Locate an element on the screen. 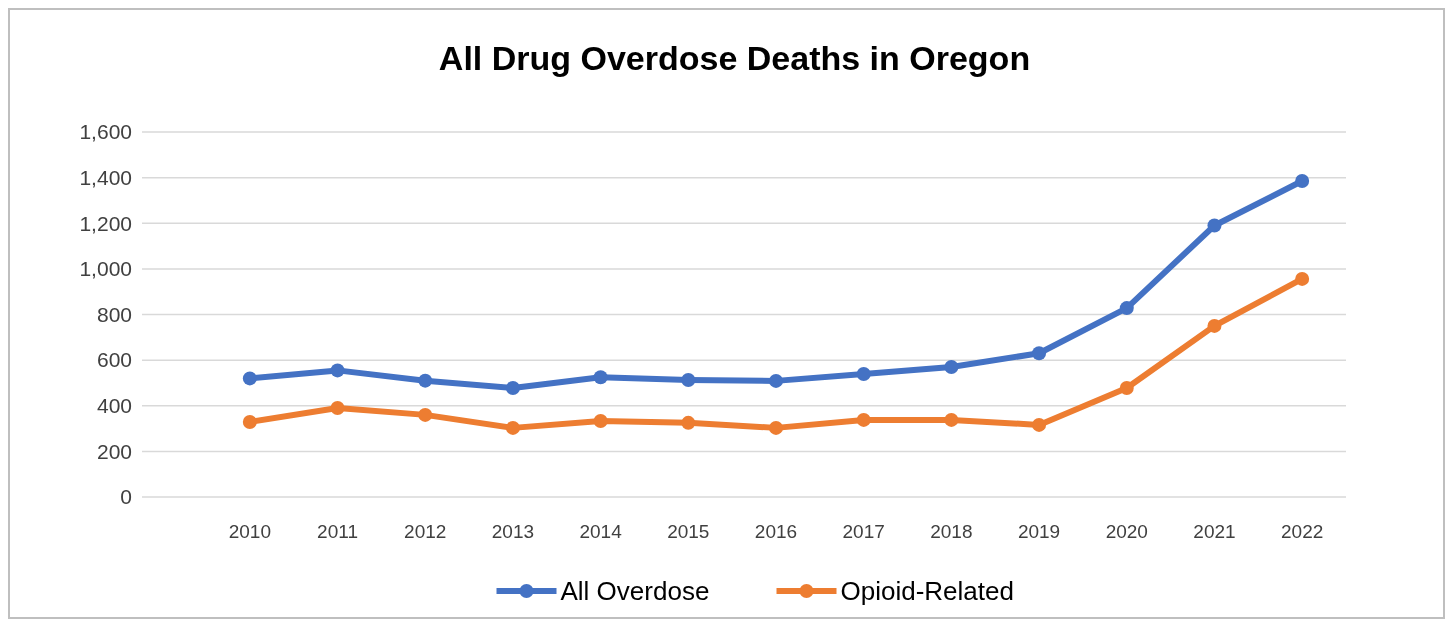 The width and height of the screenshot is (1453, 627). x-tick-label: 2019 is located at coordinates (1039, 531).